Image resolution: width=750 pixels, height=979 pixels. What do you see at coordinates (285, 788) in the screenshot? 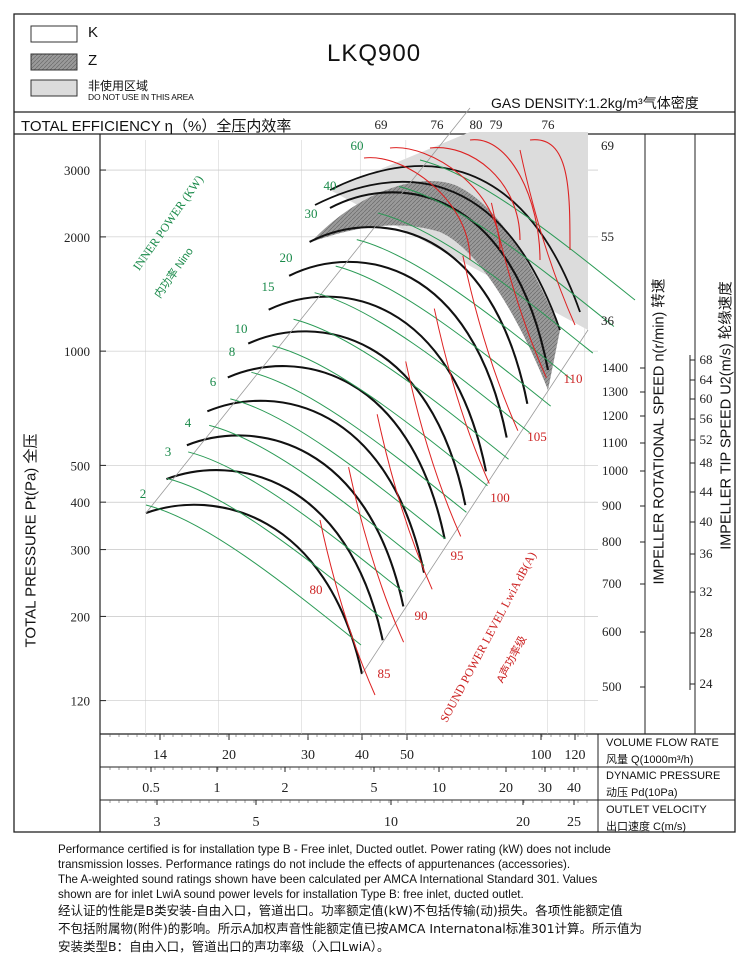
I see `dynamic-pressure-tick-label: 2` at bounding box center [285, 788].